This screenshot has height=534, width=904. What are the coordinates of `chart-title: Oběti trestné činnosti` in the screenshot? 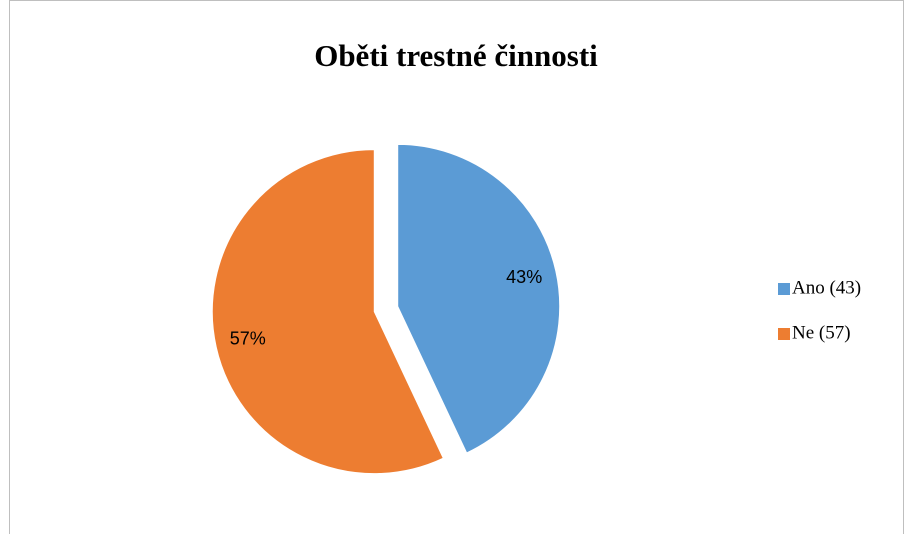 It's located at (456, 55).